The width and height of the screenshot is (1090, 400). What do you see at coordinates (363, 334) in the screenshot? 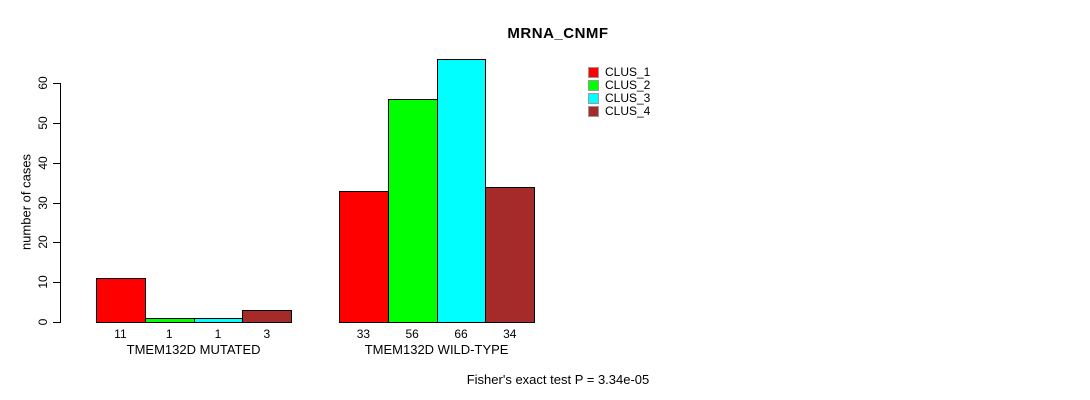
I see `bar-value-label: 33` at bounding box center [363, 334].